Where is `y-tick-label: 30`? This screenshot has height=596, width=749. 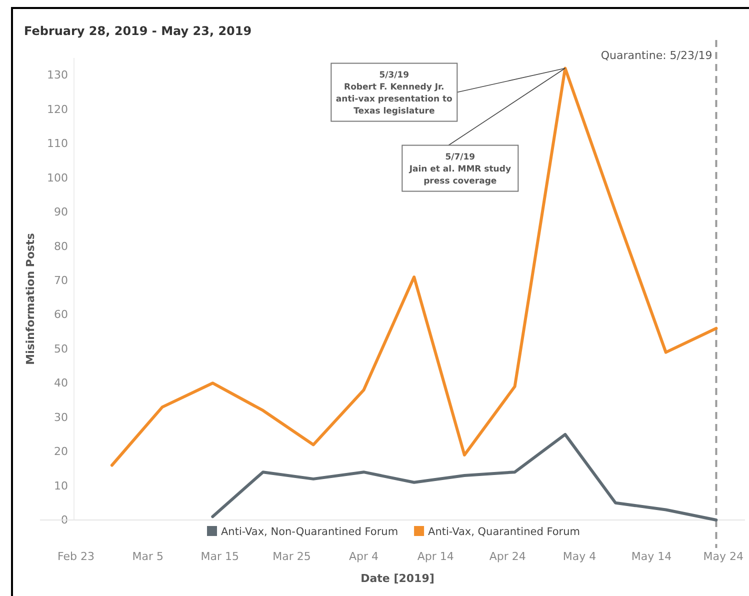 y-tick-label: 30 is located at coordinates (61, 417).